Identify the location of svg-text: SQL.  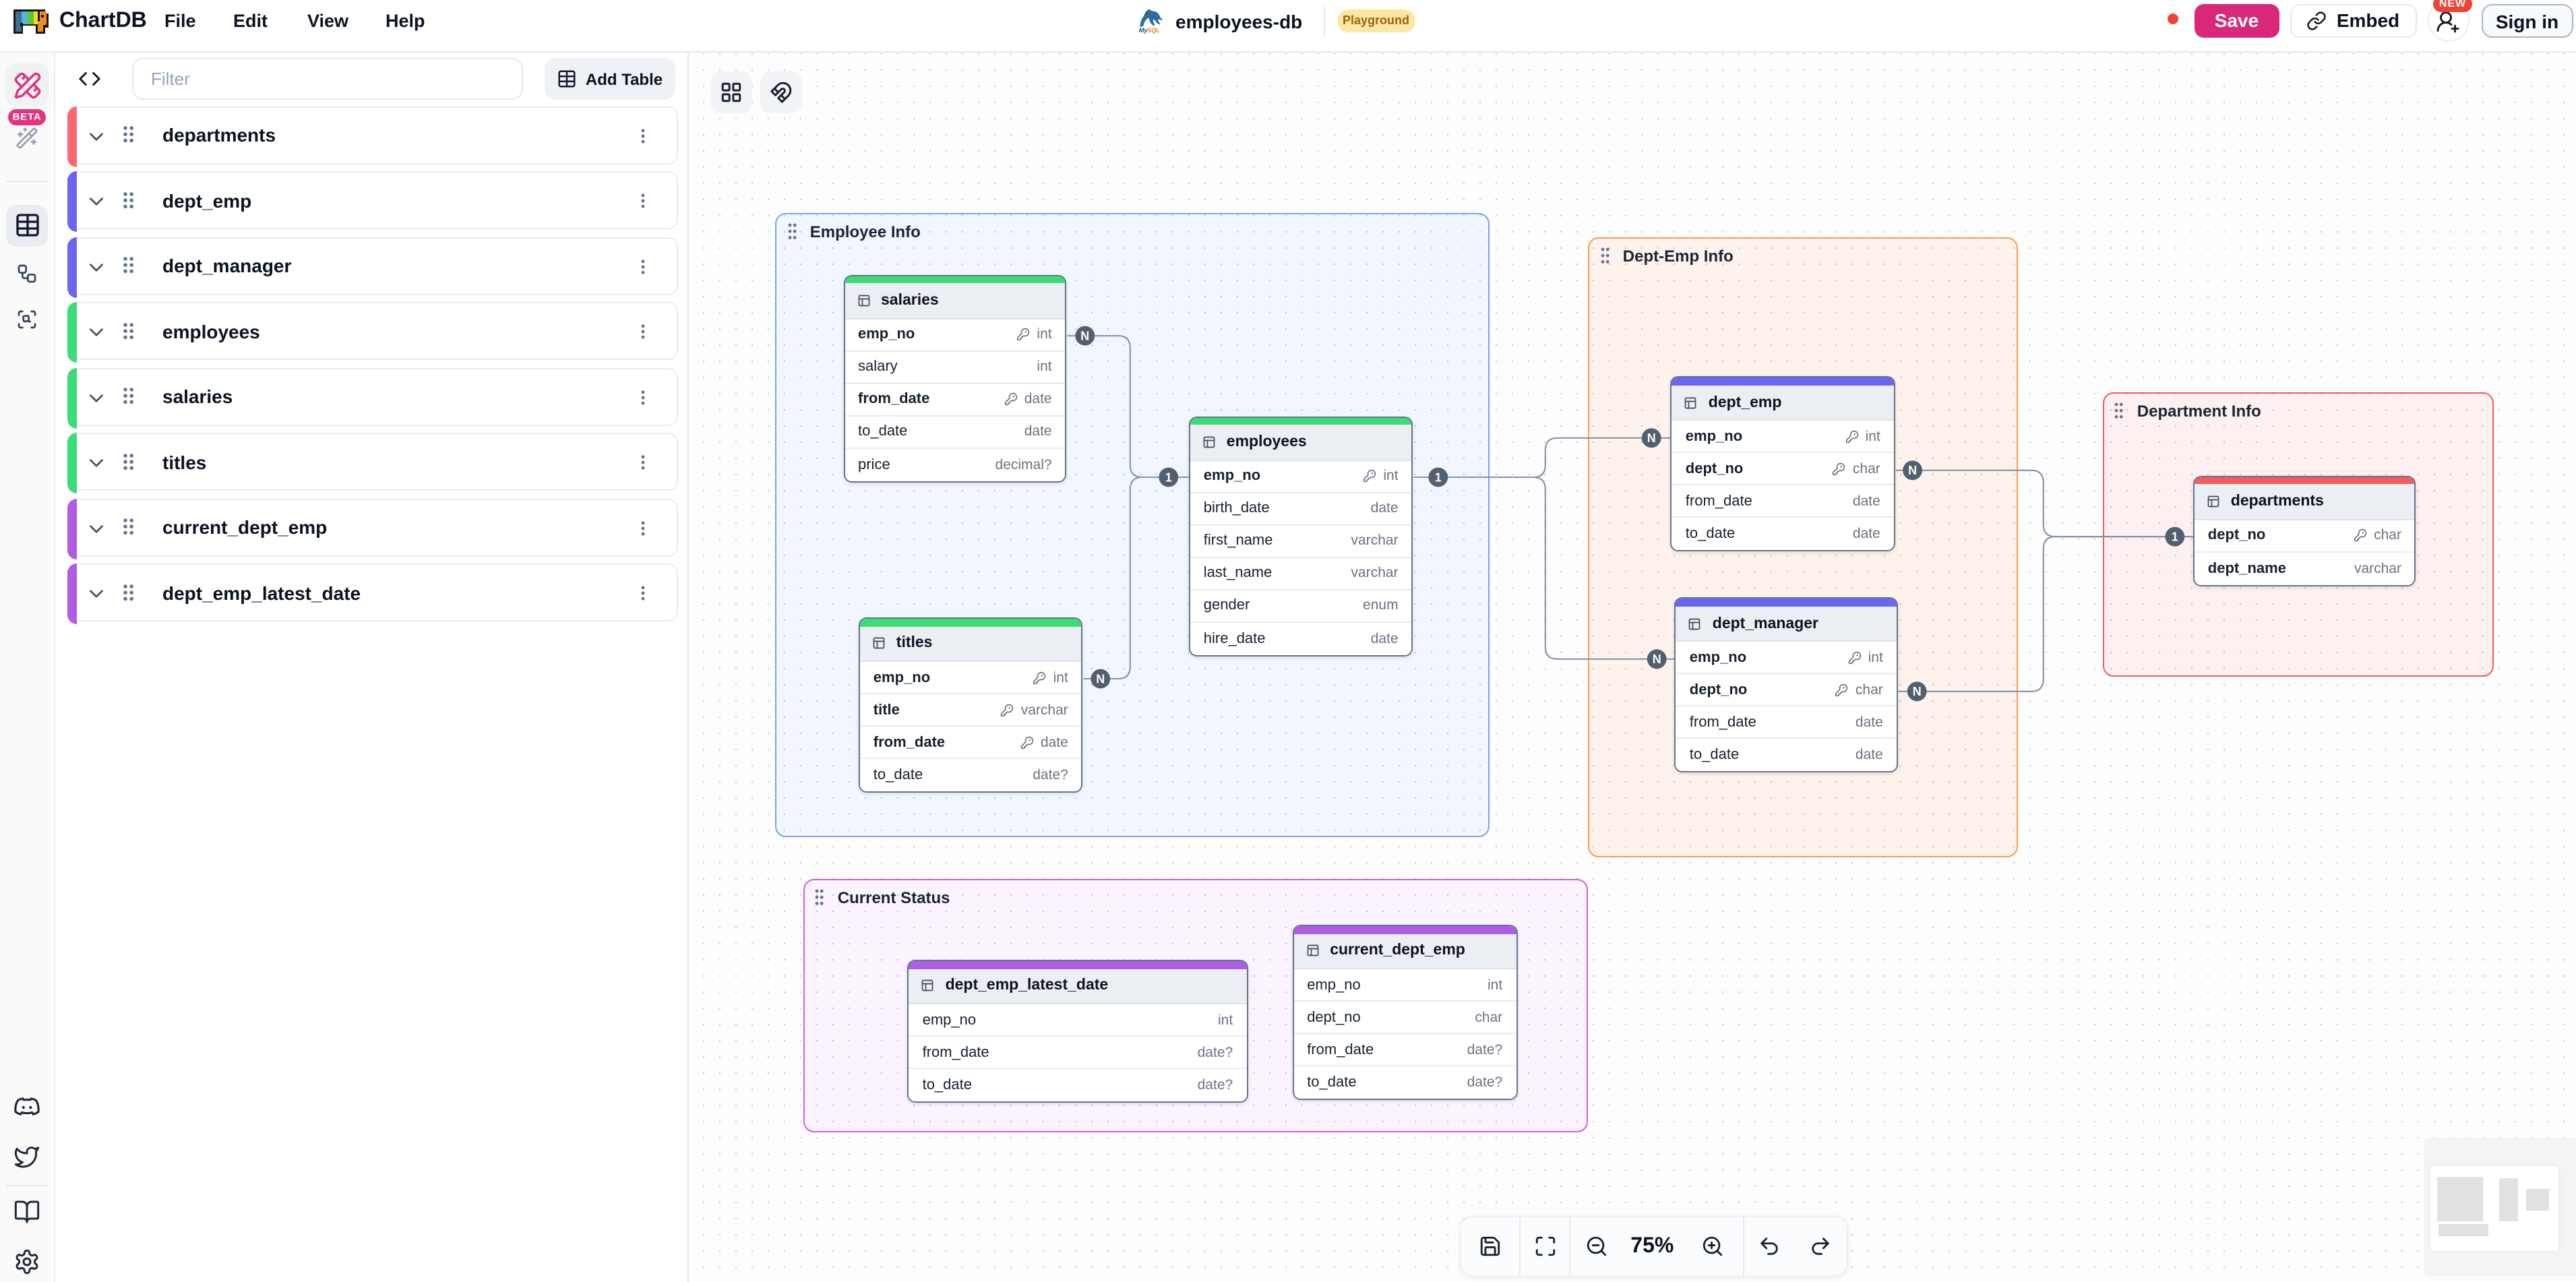
(1154, 30).